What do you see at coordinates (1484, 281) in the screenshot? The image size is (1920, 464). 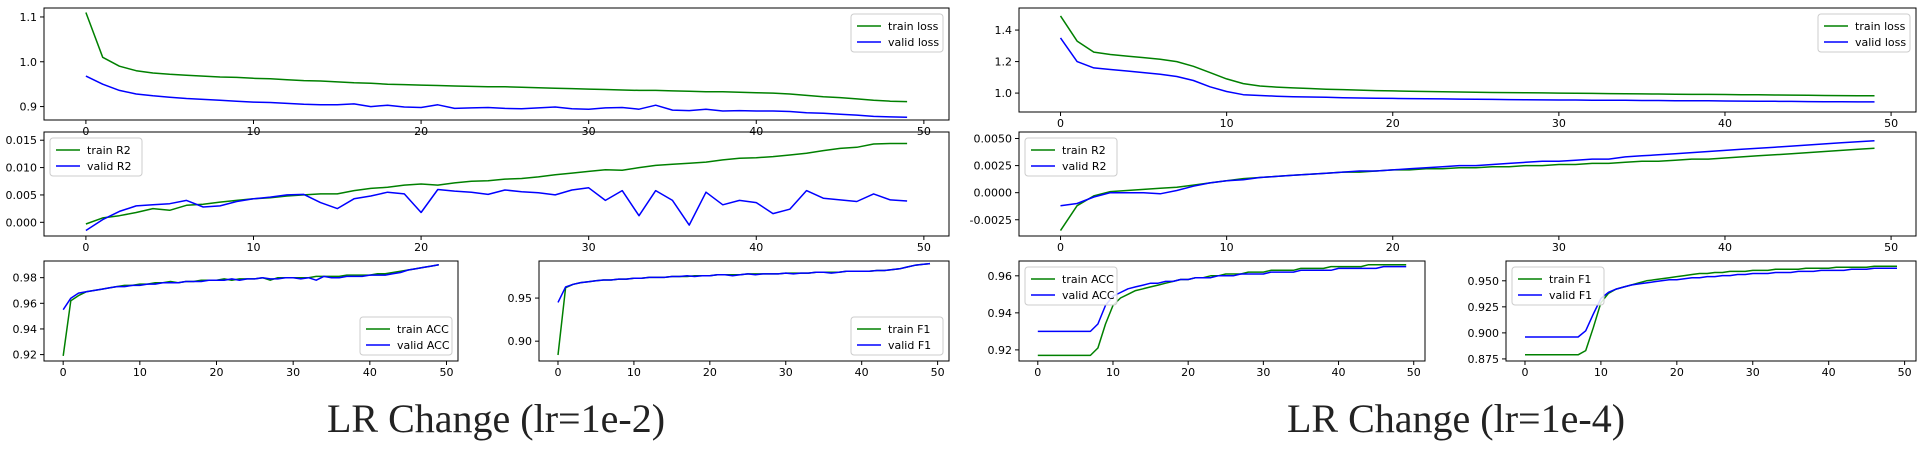 I see `y-tick-label: 0.950` at bounding box center [1484, 281].